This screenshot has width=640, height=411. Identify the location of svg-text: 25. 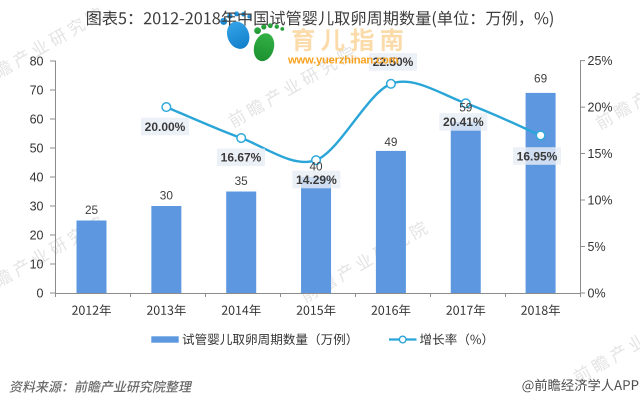
(92, 210).